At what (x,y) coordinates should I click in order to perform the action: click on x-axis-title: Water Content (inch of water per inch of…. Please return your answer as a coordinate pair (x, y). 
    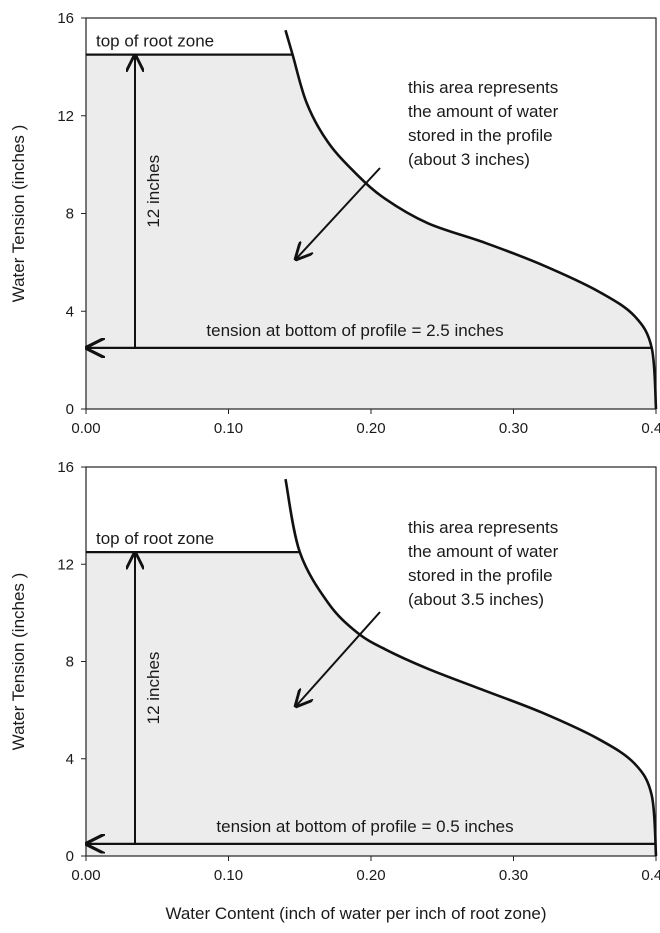
    Looking at the image, I should click on (355, 913).